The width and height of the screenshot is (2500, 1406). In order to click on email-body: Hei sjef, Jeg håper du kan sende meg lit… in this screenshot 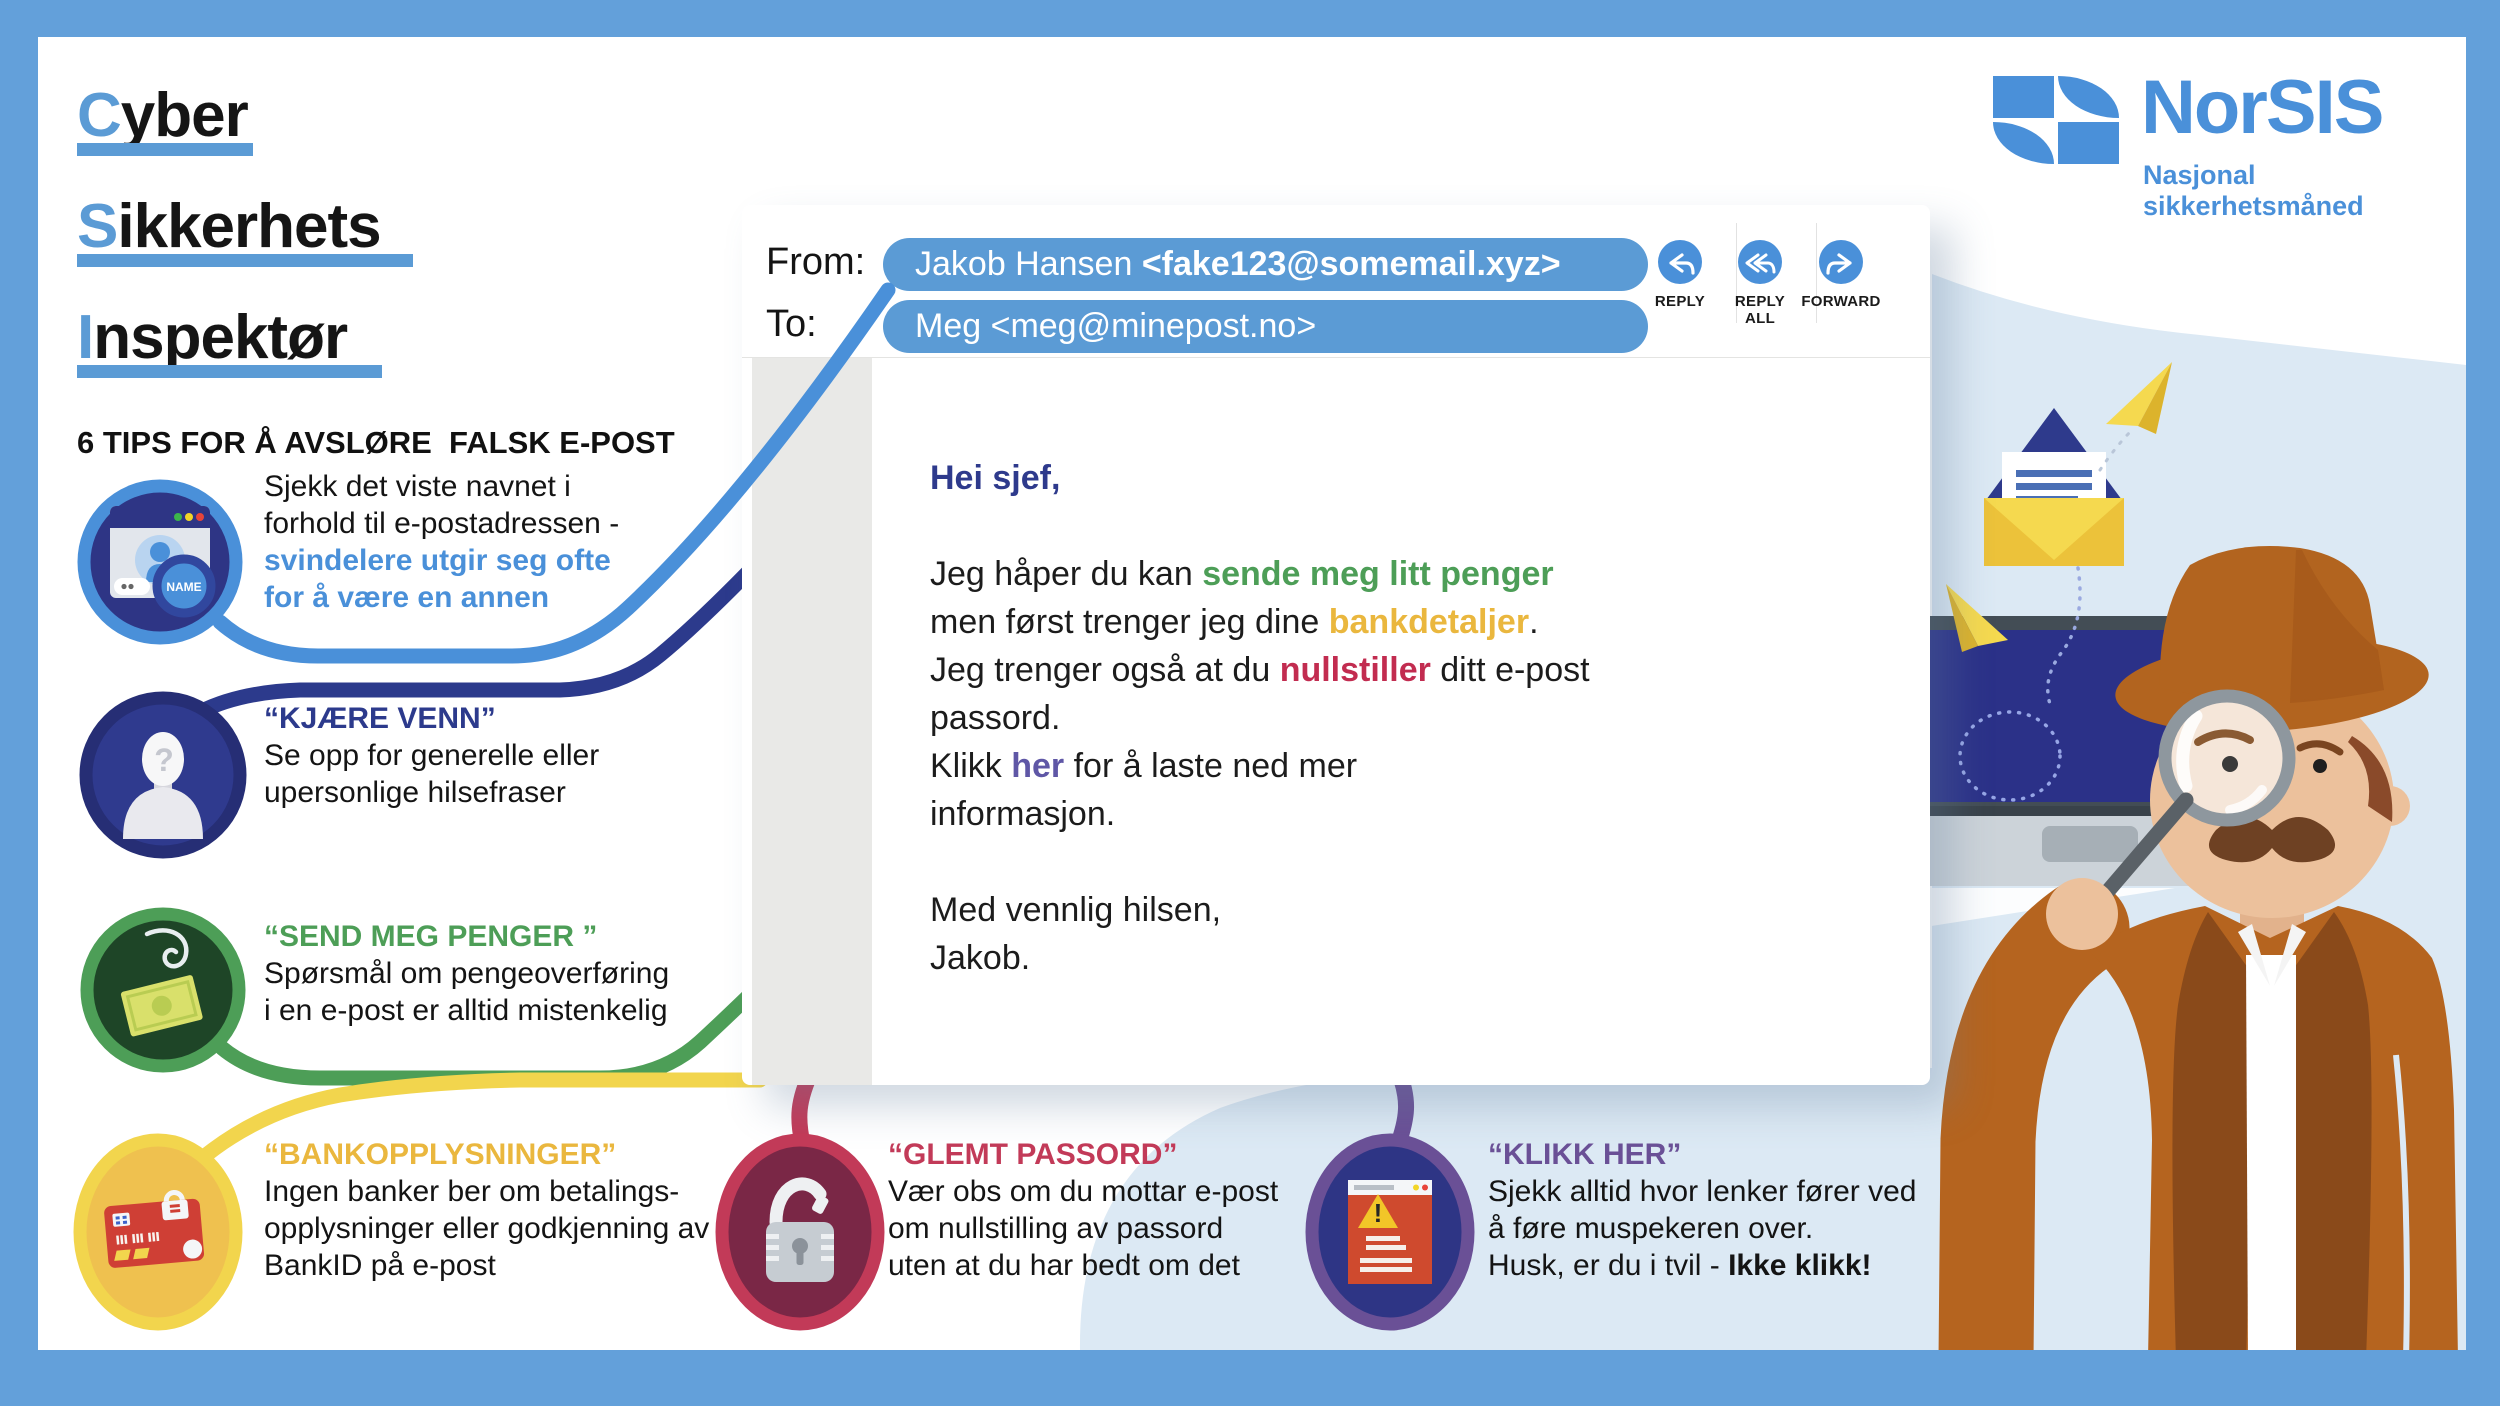, I will do `click(1340, 718)`.